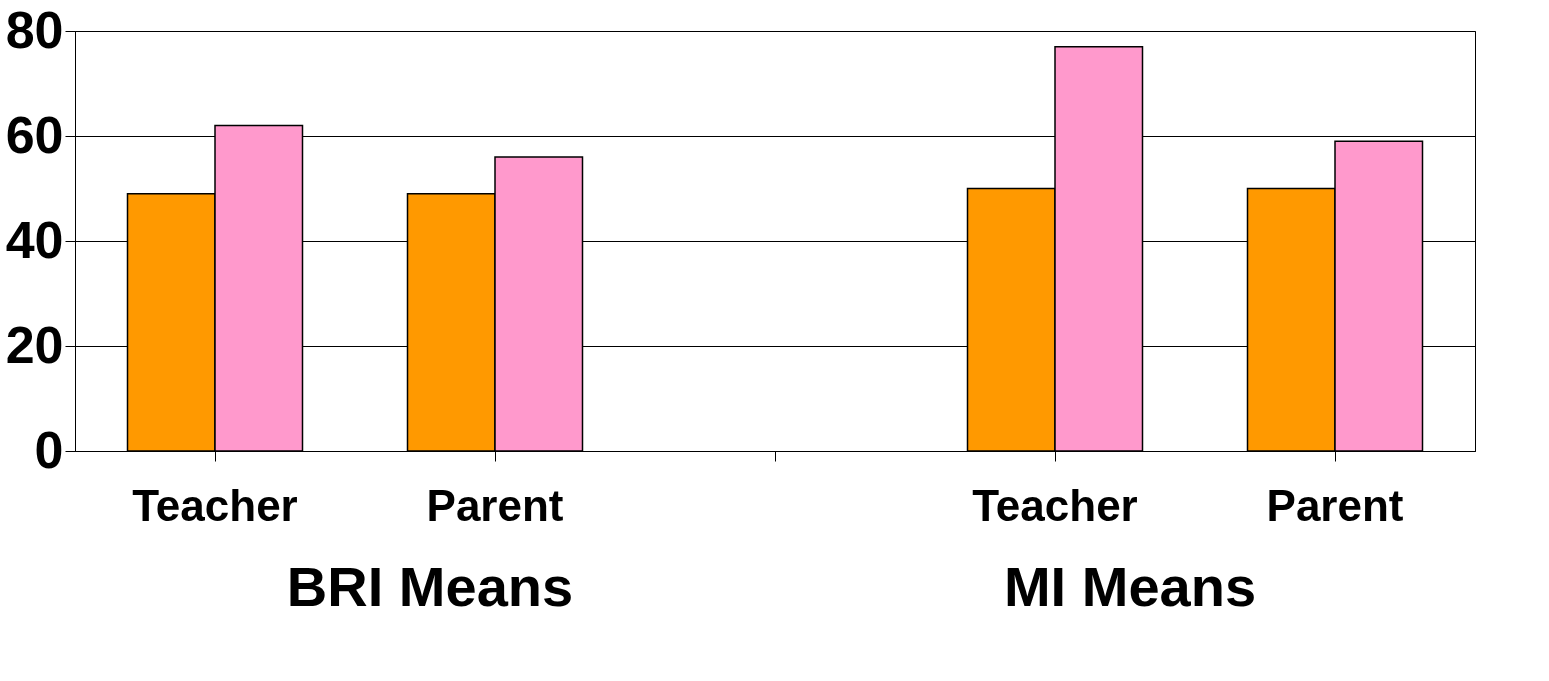 This screenshot has height=681, width=1549. I want to click on text: BRI Means, so click(430, 586).